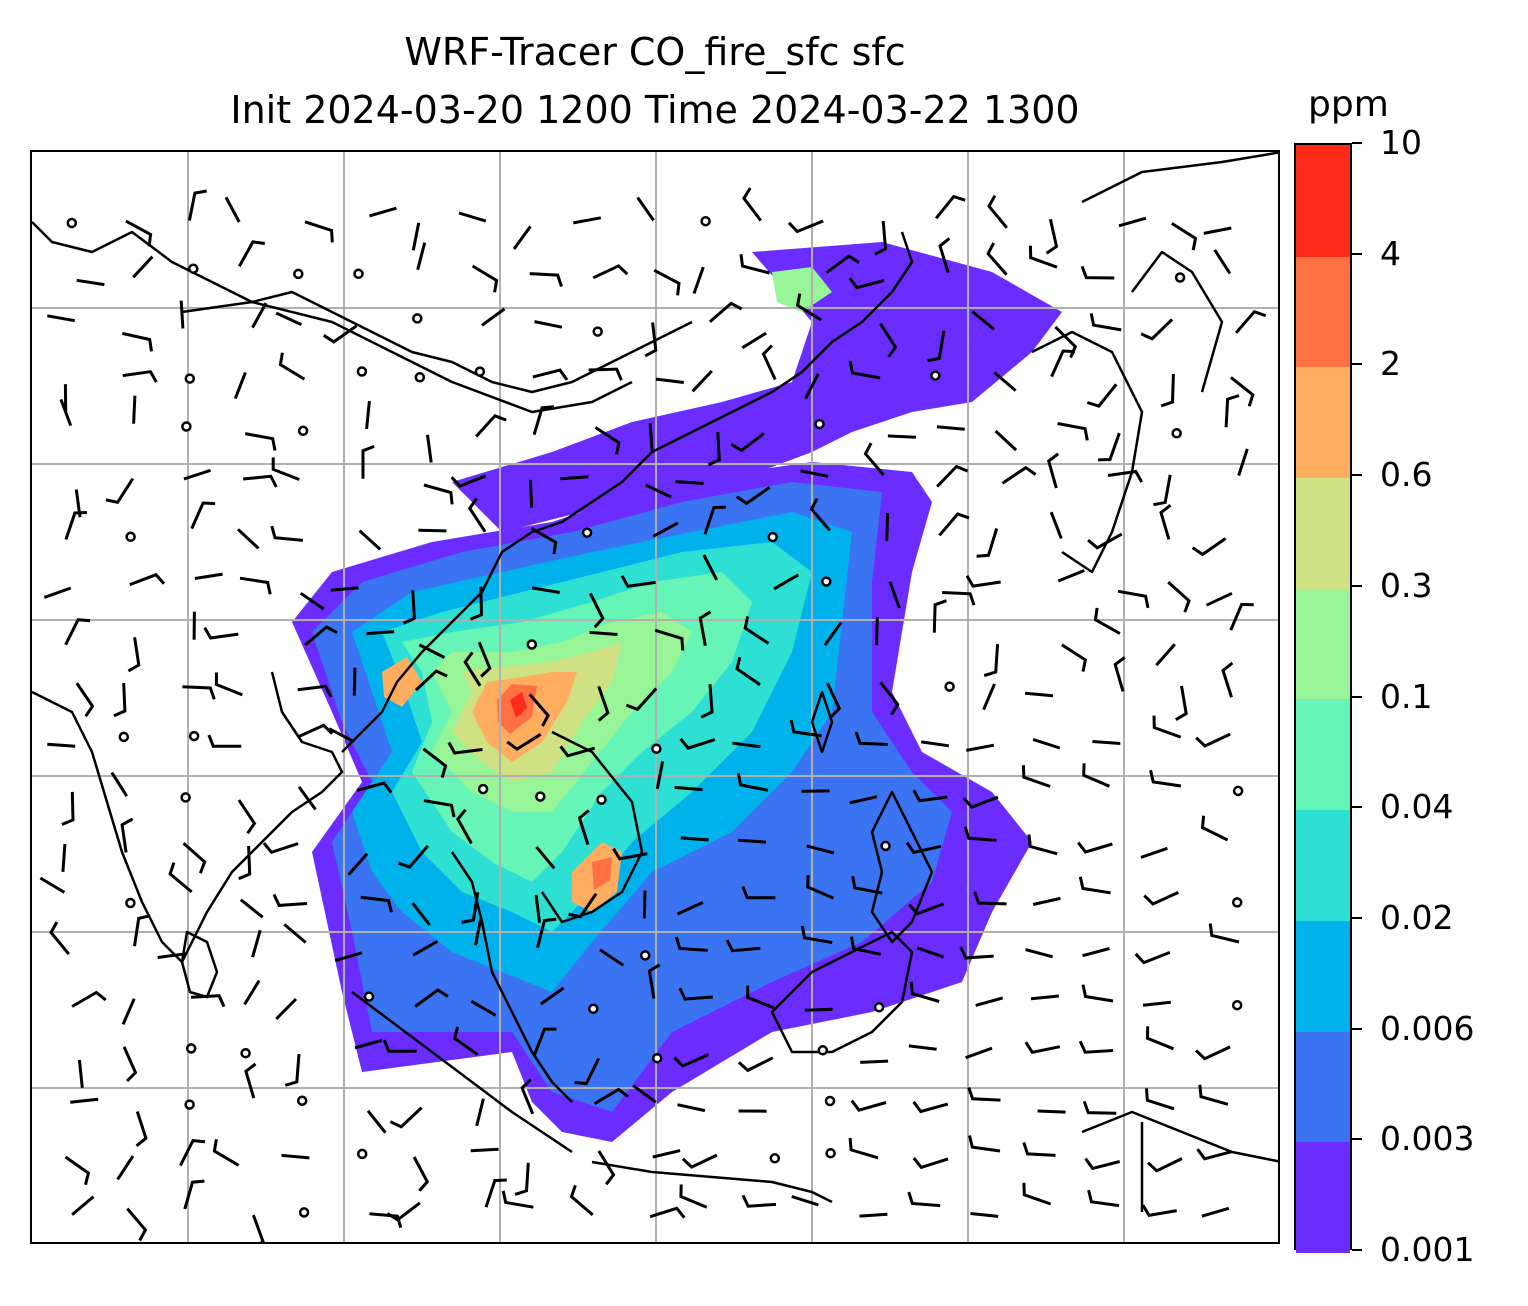 The width and height of the screenshot is (1528, 1306). Describe the element at coordinates (627, 492) in the screenshot. I see `coastline-indochina` at that location.